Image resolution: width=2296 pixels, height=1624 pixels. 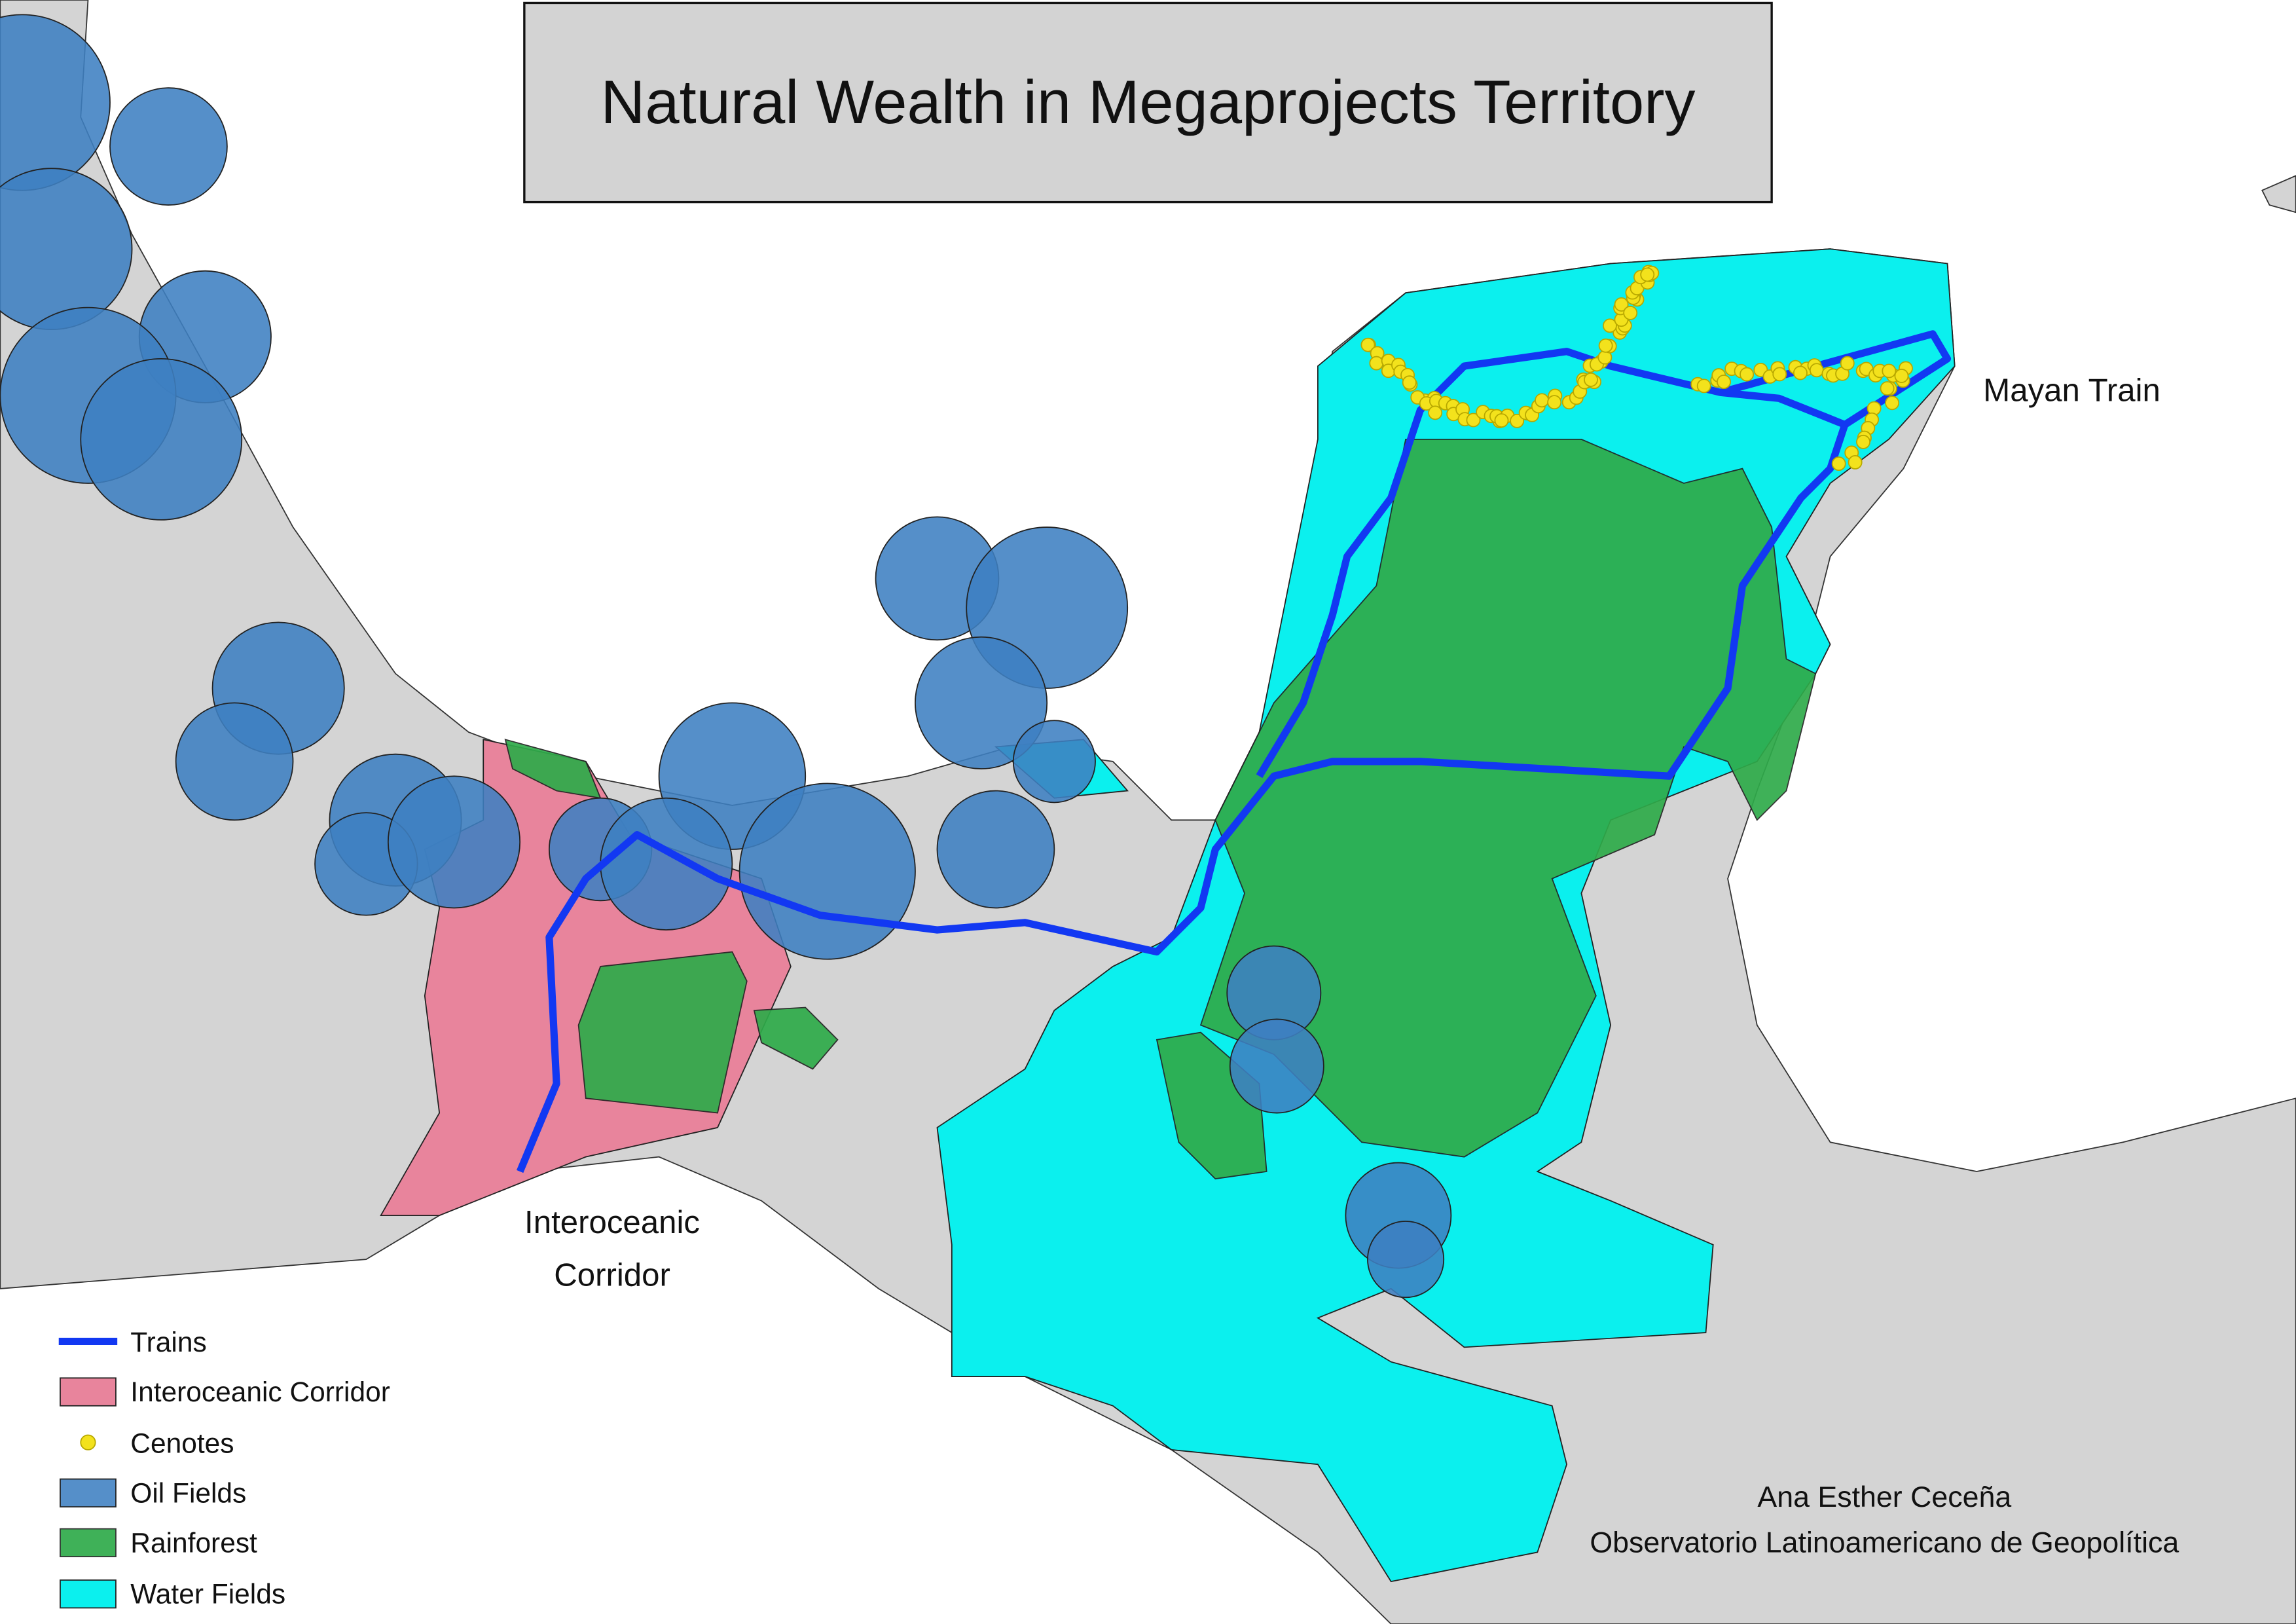 I want to click on legend-label: Water Fields, so click(x=207, y=1594).